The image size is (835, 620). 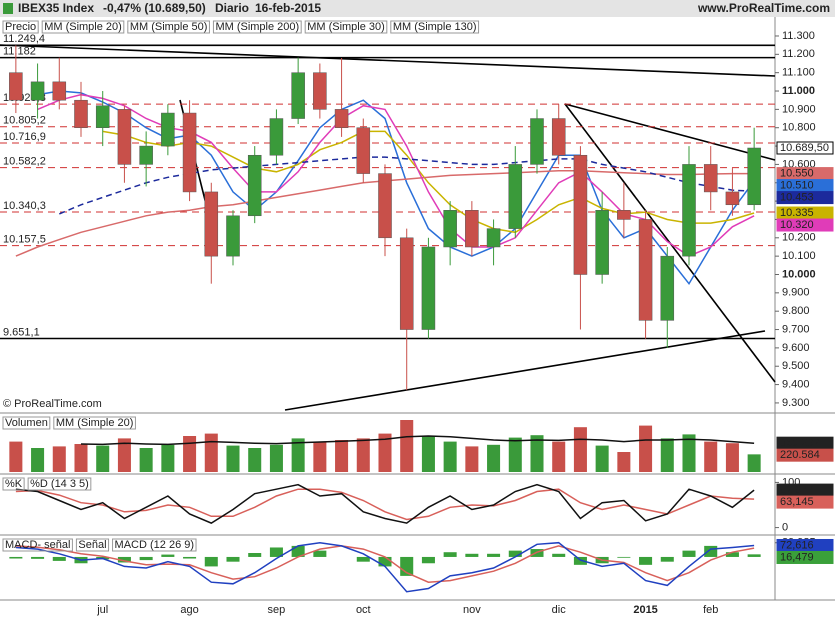 What do you see at coordinates (257, 27) in the screenshot?
I see `legend-label: MM (Simple 200)` at bounding box center [257, 27].